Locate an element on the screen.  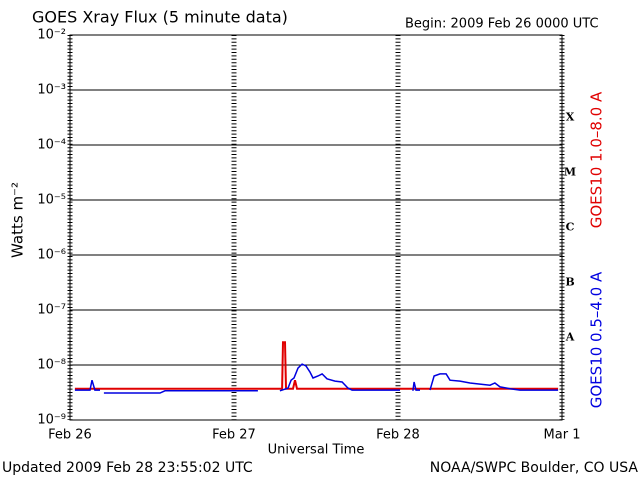
y-tick-label: 10⁻⁵ is located at coordinates (51, 200).